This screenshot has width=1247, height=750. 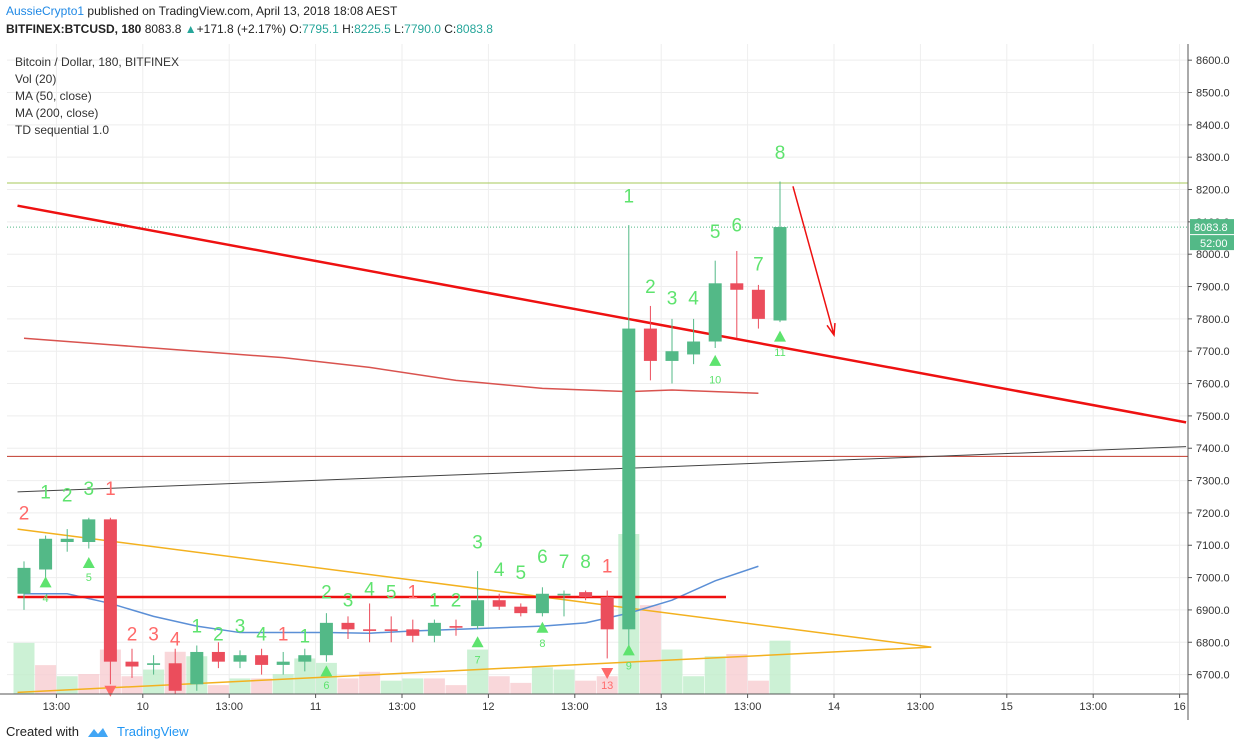 I want to click on td-setup-number: 8, so click(x=542, y=644).